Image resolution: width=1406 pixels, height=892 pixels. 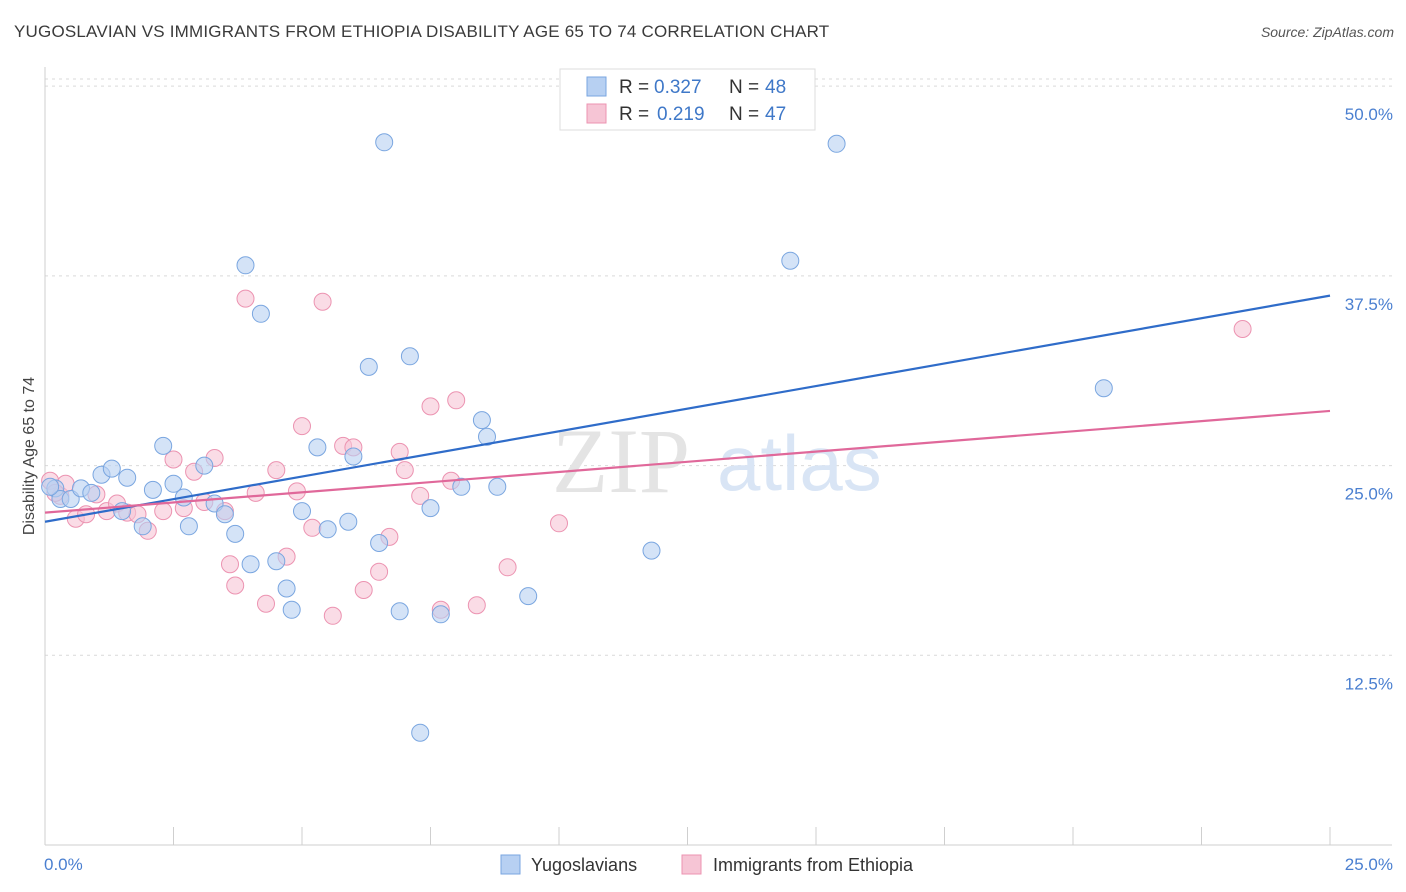 I want to click on legend-box: R = 0.327 N = 48 R = 0.219 N = 47, so click(x=687, y=99).